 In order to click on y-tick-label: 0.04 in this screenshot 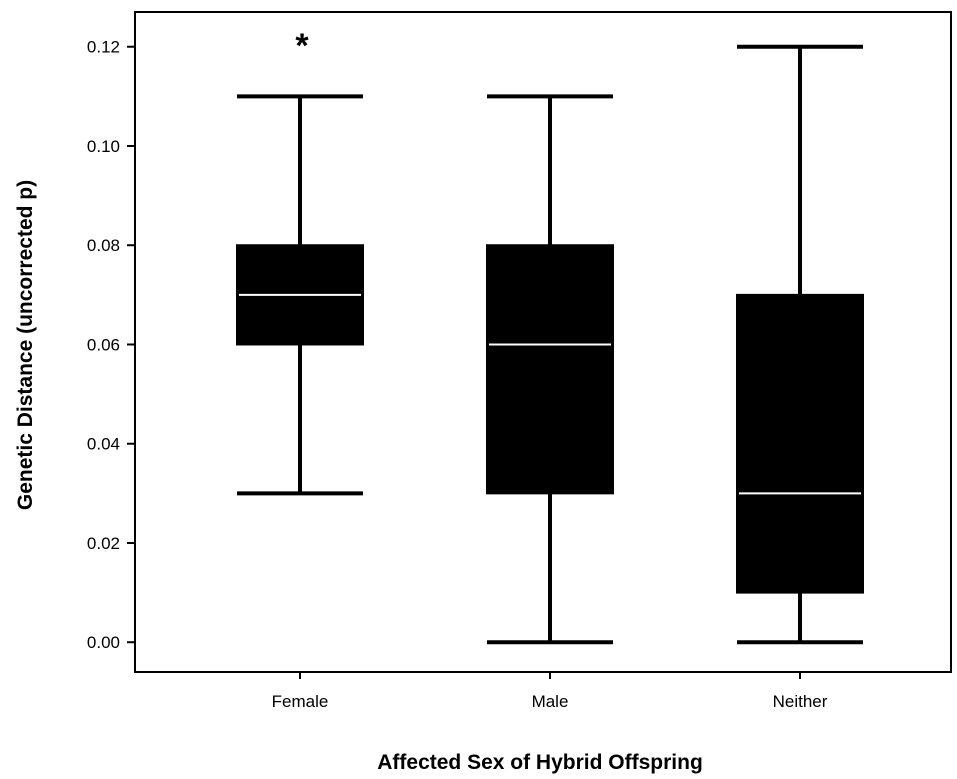, I will do `click(103, 444)`.